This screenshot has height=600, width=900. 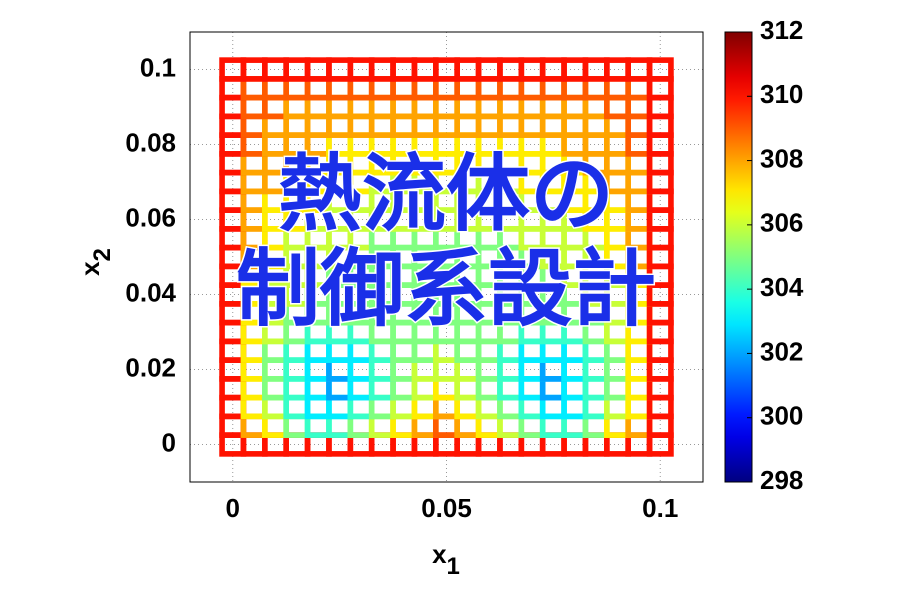 What do you see at coordinates (102, 254) in the screenshot?
I see `y-label-sub: 2` at bounding box center [102, 254].